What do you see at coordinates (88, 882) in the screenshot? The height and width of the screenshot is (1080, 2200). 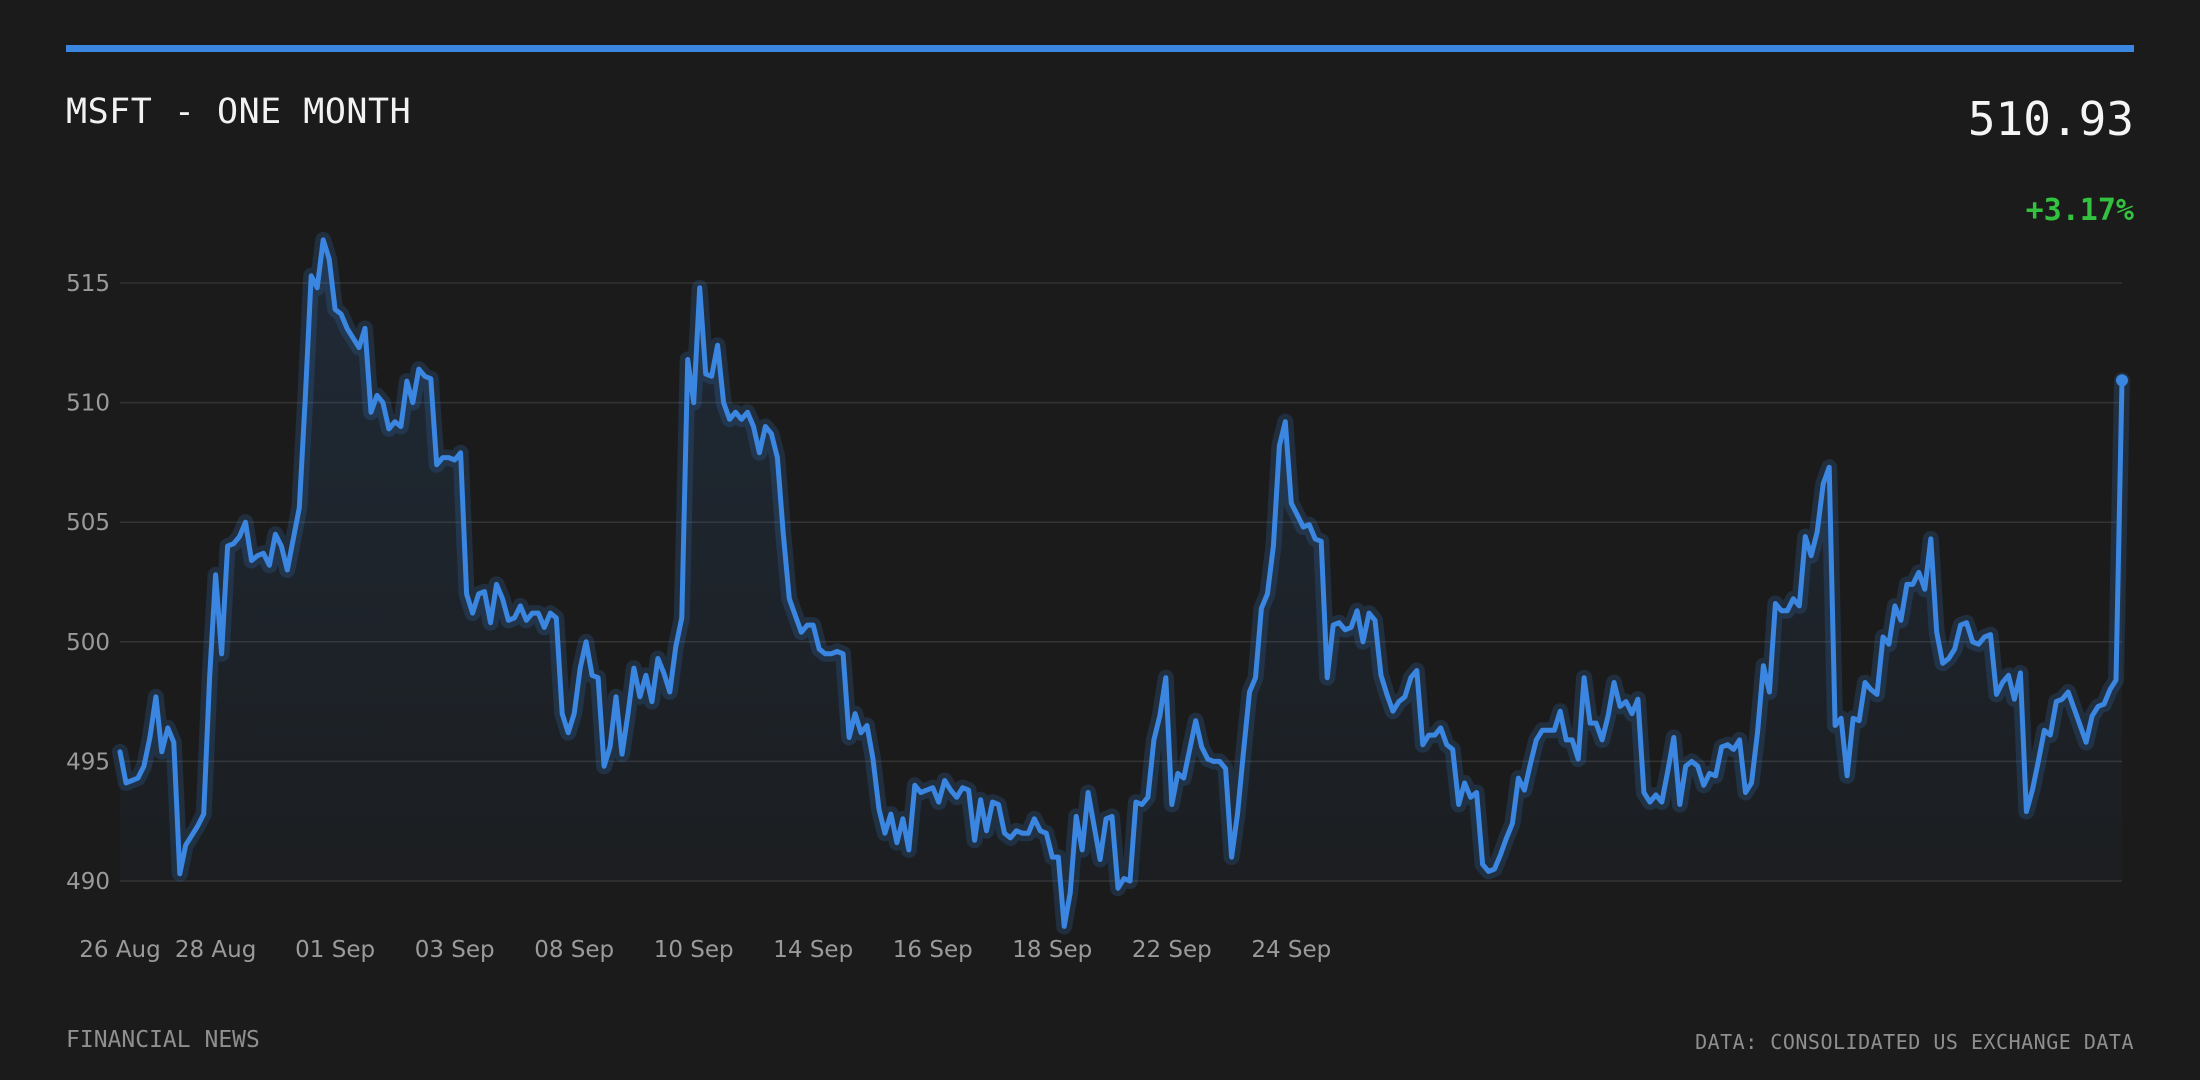 I see `y-tick-label: 490` at bounding box center [88, 882].